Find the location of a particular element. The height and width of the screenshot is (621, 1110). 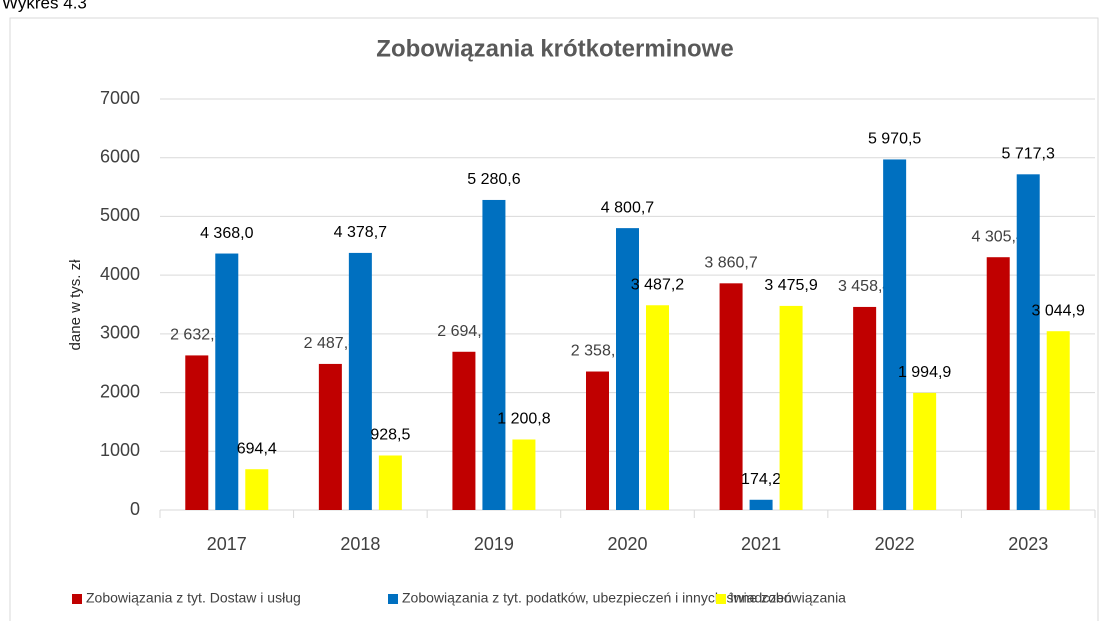

y-tick-label: 3000 is located at coordinates (120, 333).